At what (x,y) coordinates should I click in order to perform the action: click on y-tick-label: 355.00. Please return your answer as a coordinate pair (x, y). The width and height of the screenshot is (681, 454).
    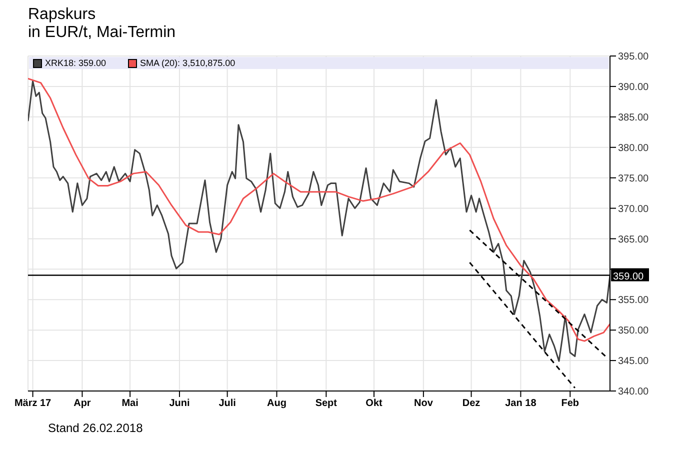
    Looking at the image, I should click on (634, 300).